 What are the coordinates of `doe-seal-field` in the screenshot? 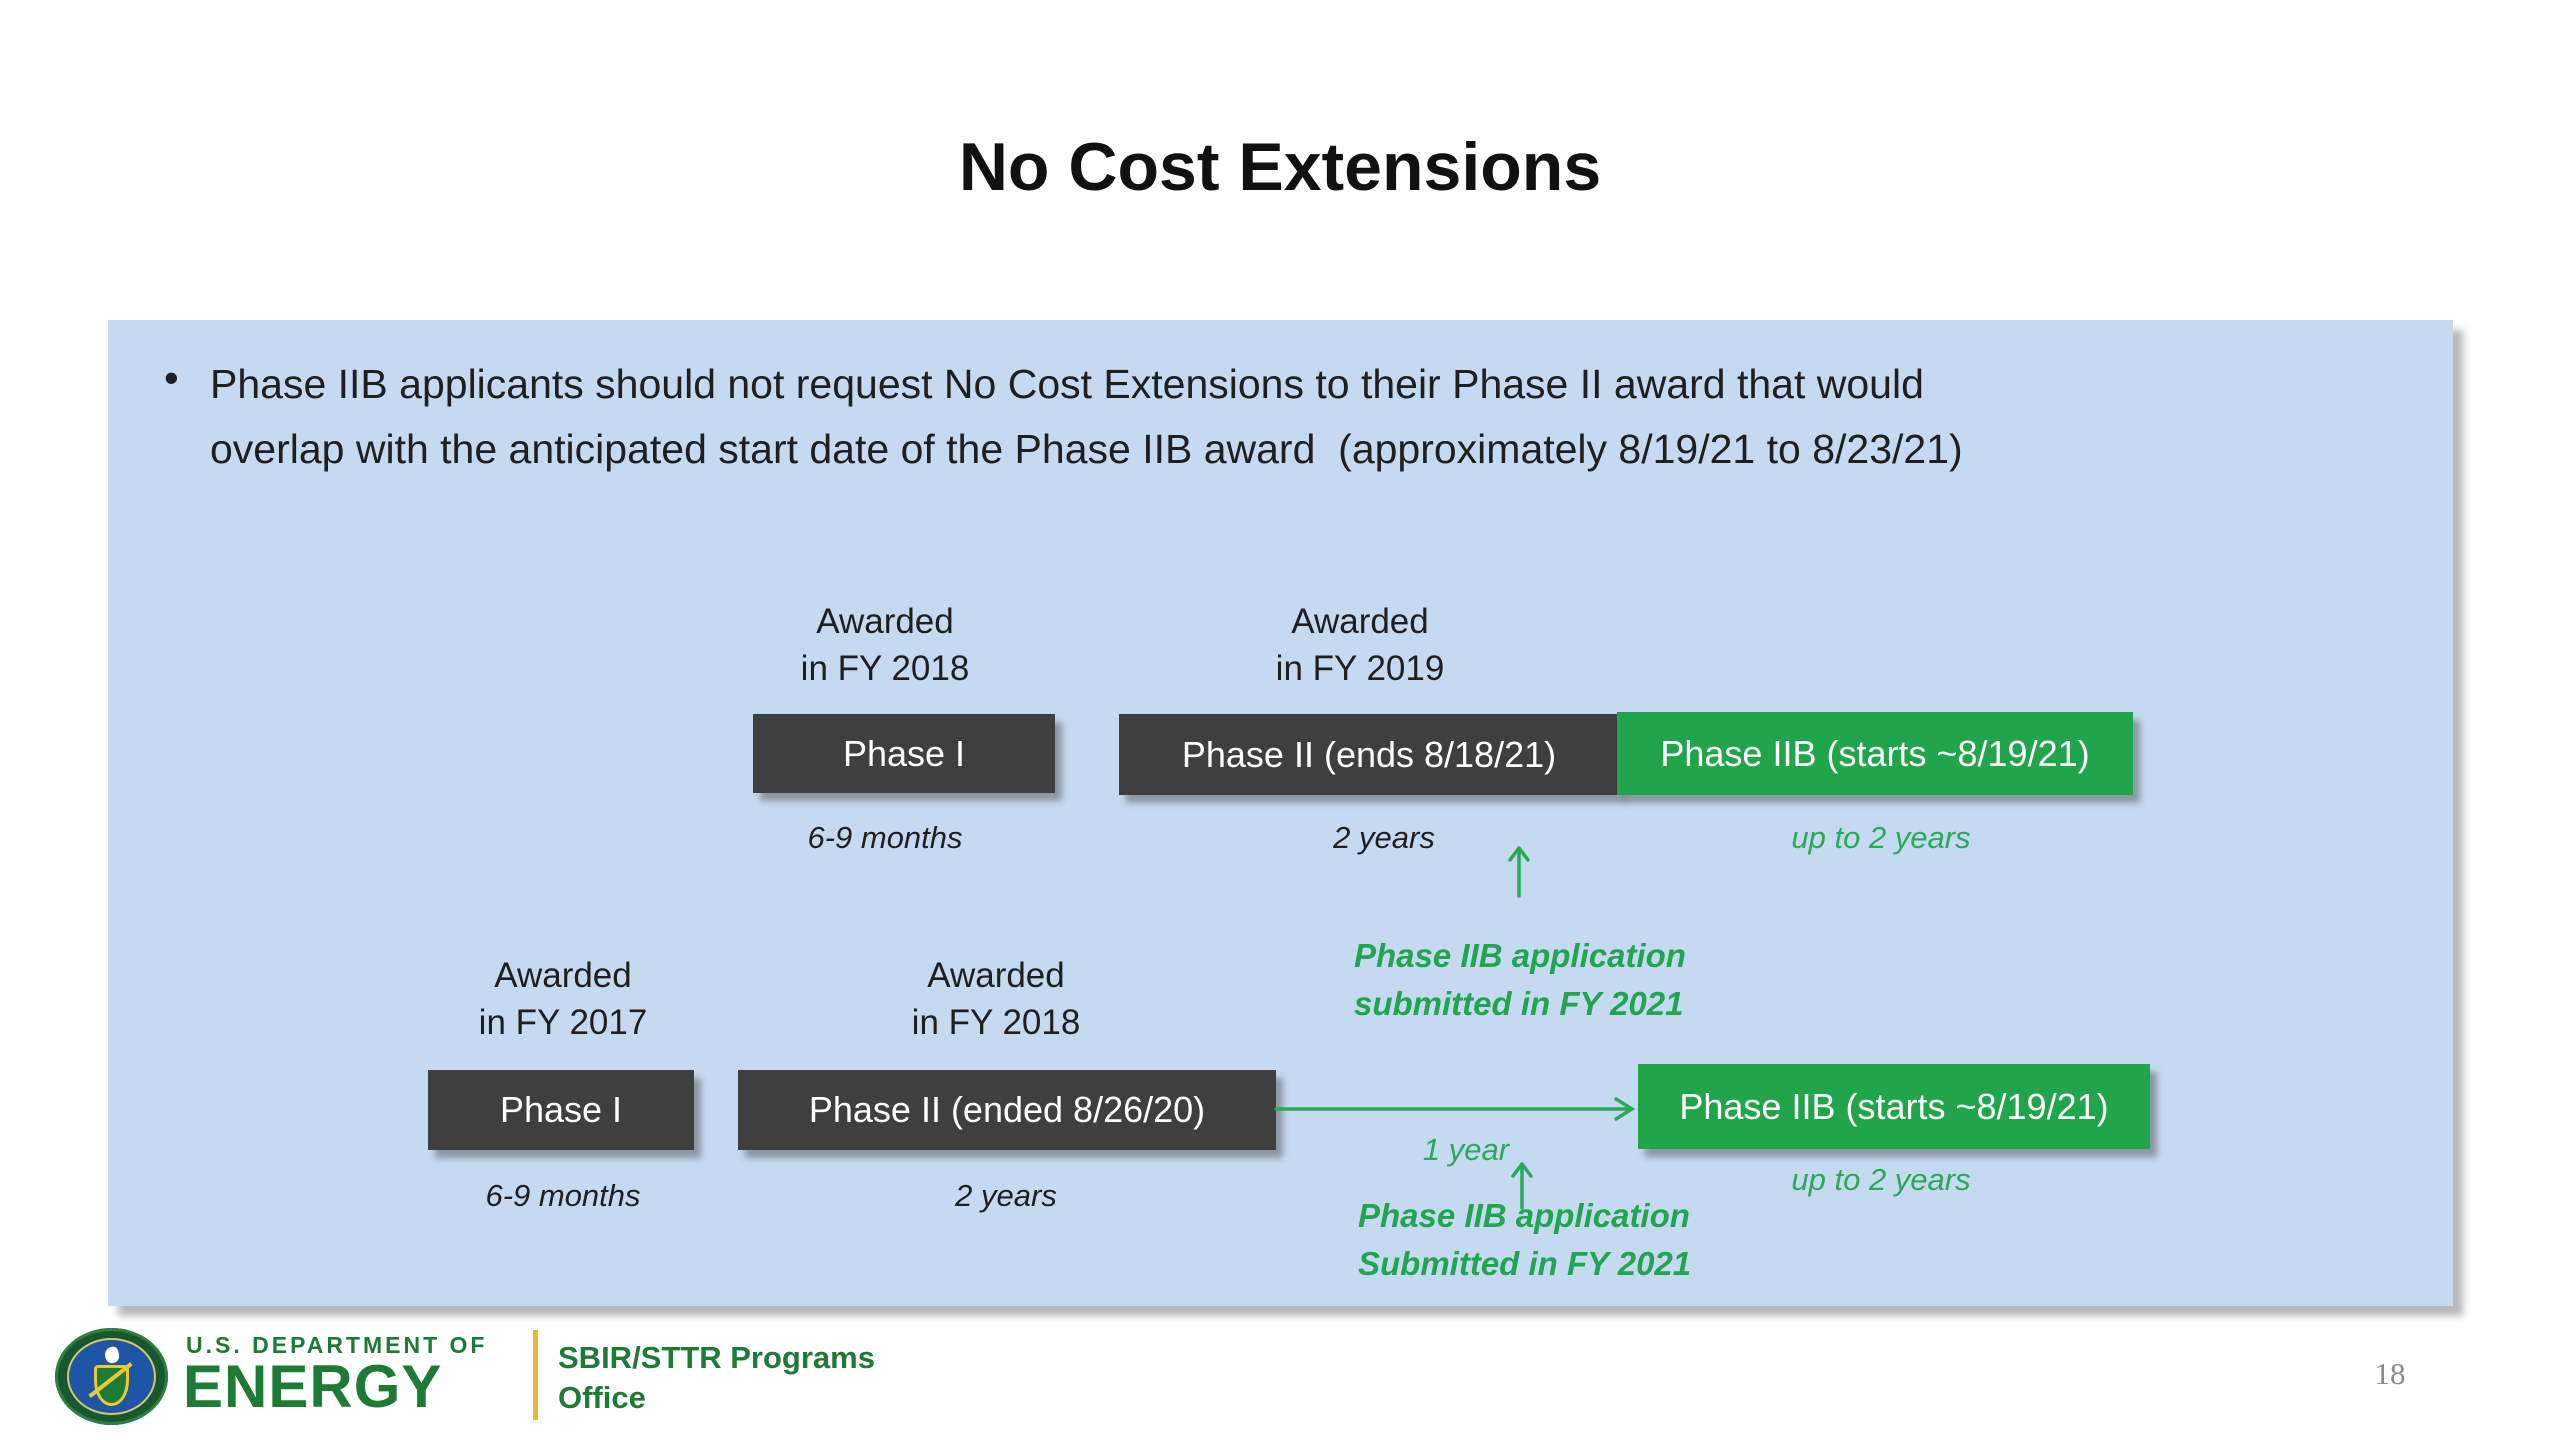 It's located at (111, 1376).